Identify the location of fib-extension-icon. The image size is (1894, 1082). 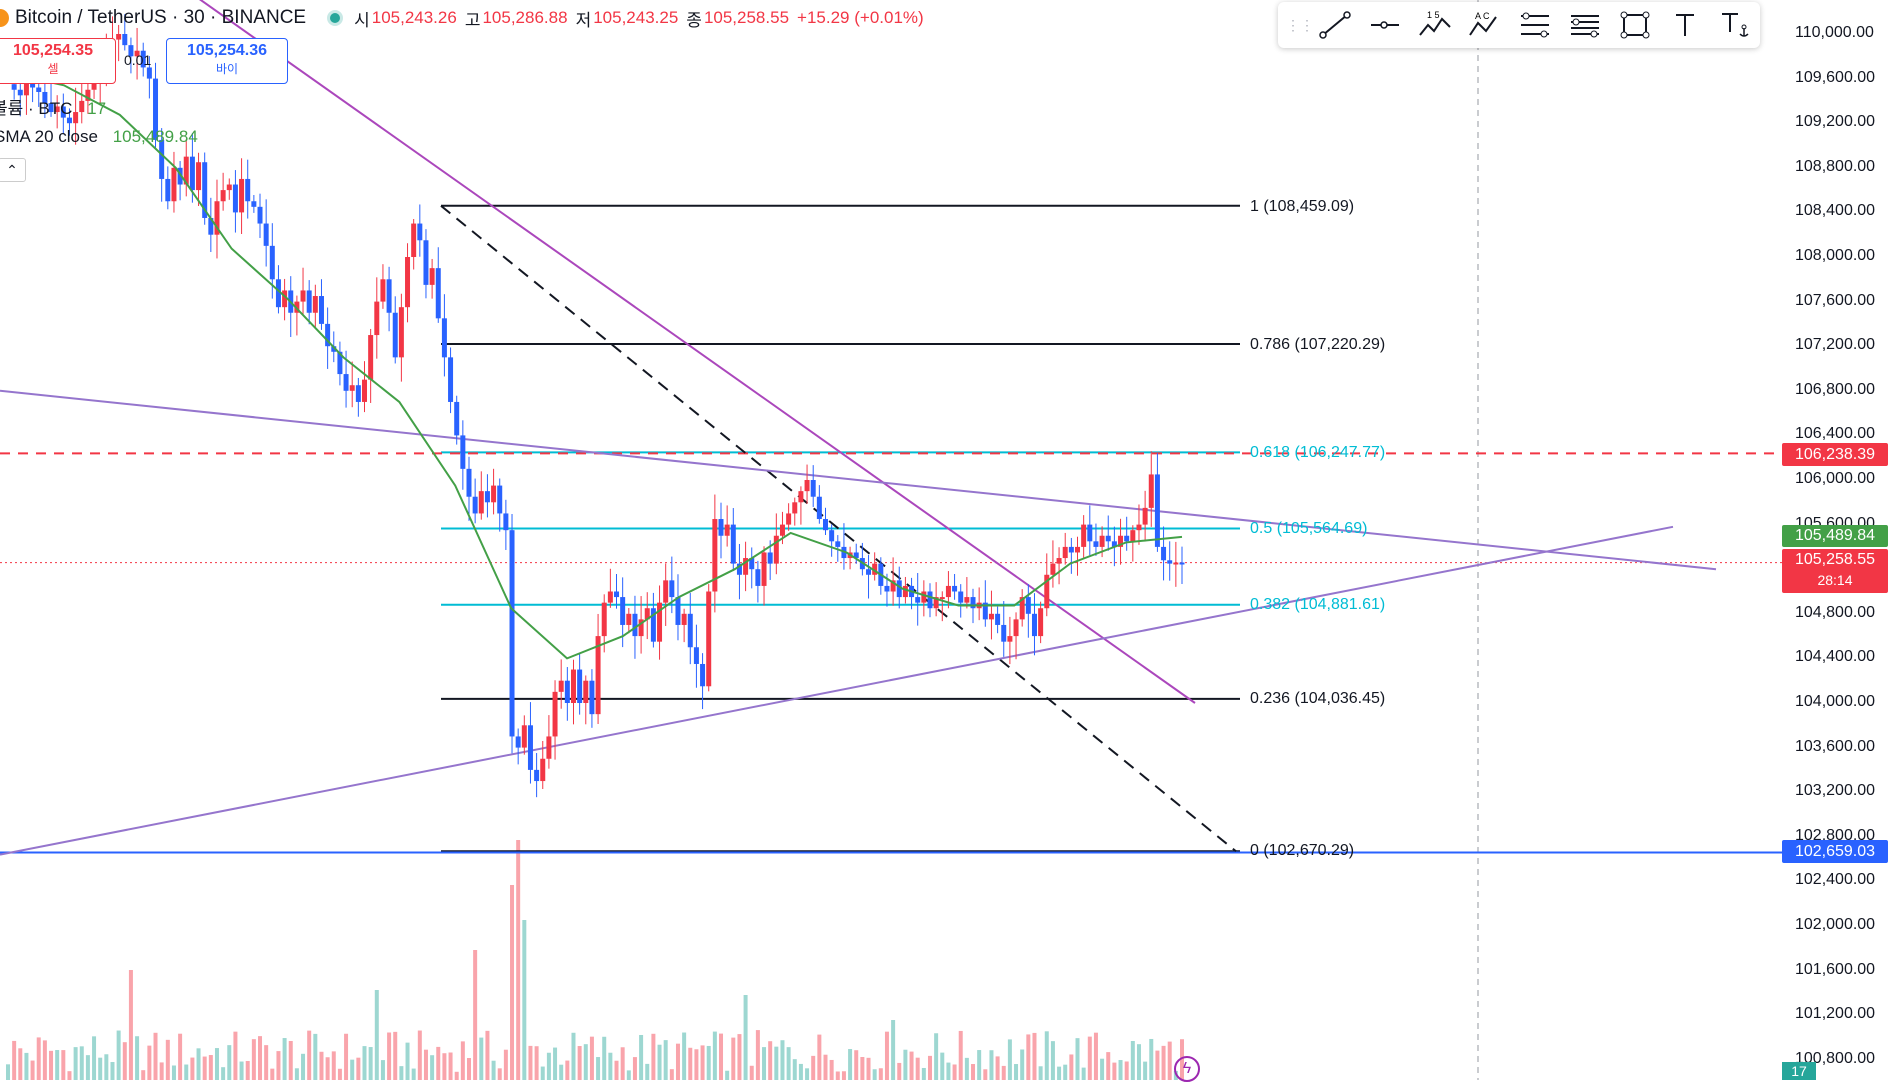
(1585, 25).